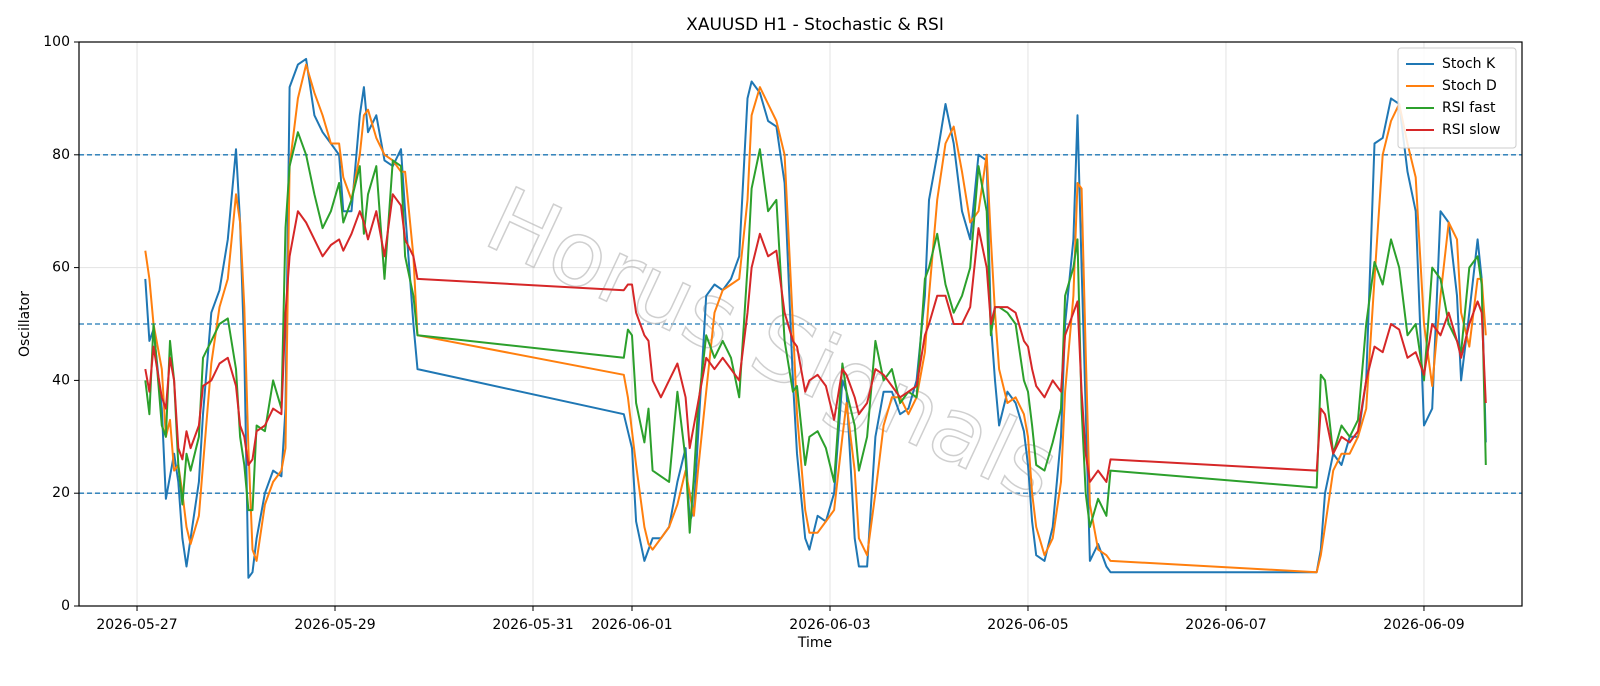 This screenshot has width=1600, height=686. I want to click on x-tick-label: 2026-06-05, so click(1027, 625).